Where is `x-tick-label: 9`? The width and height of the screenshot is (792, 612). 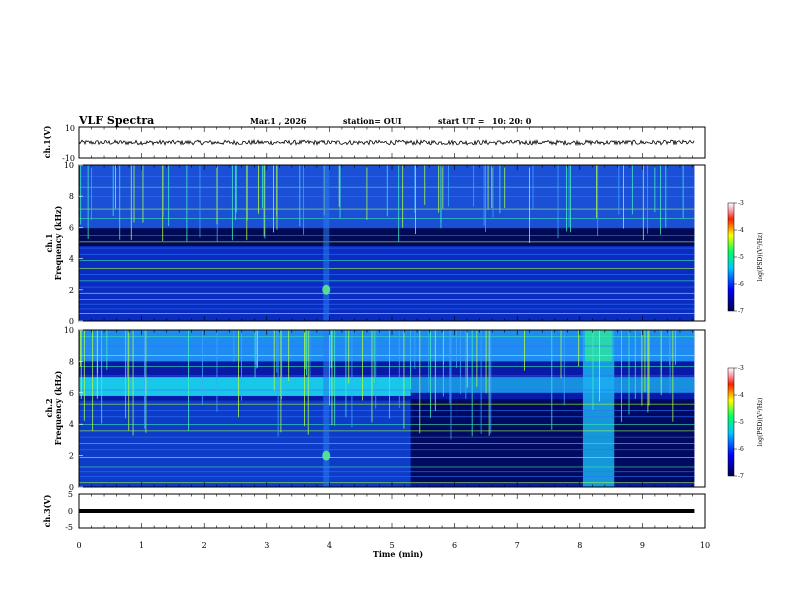
x-tick-label: 9 is located at coordinates (642, 545).